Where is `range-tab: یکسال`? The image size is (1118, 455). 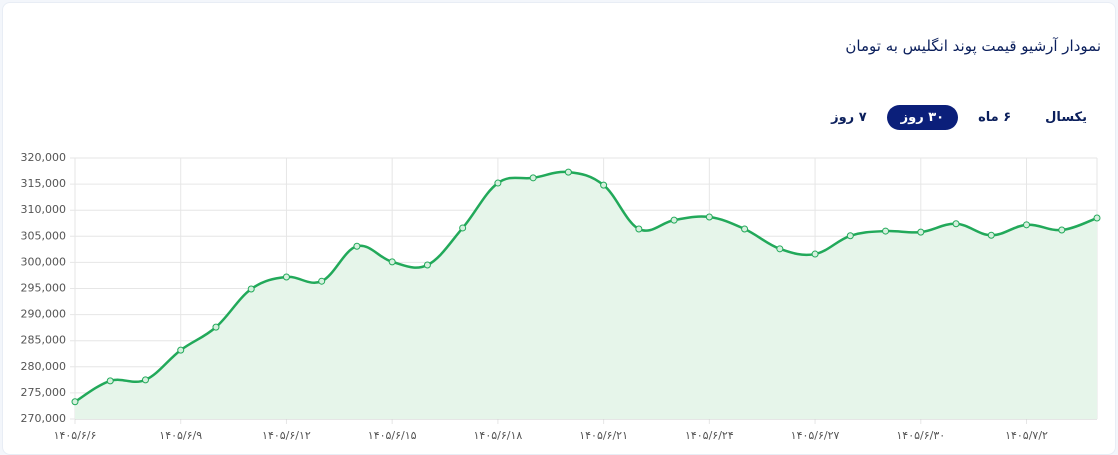
range-tab: یکسال is located at coordinates (1066, 117).